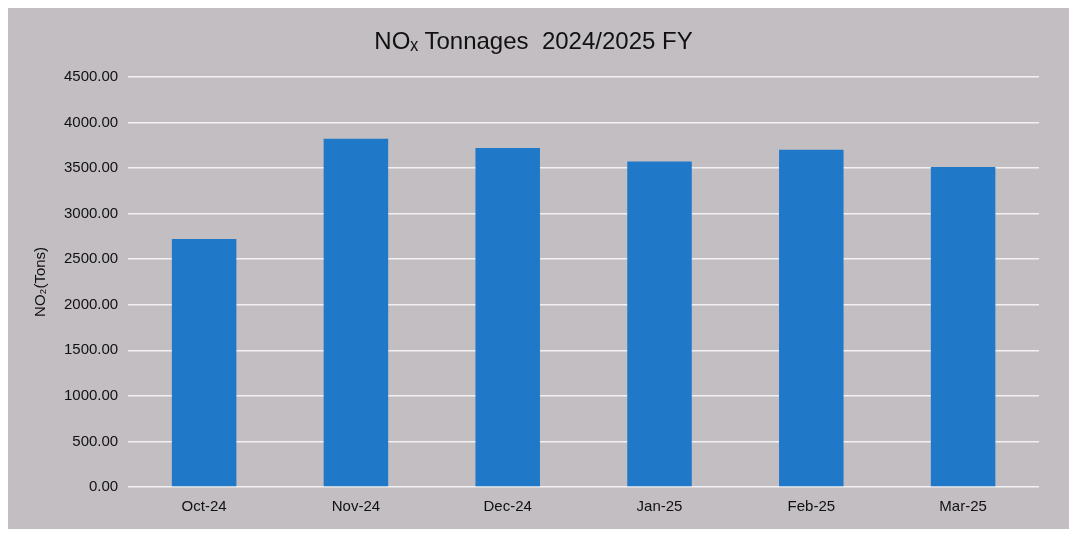 The image size is (1077, 537). Describe the element at coordinates (659, 506) in the screenshot. I see `x-tick-label: Jan-25` at that location.